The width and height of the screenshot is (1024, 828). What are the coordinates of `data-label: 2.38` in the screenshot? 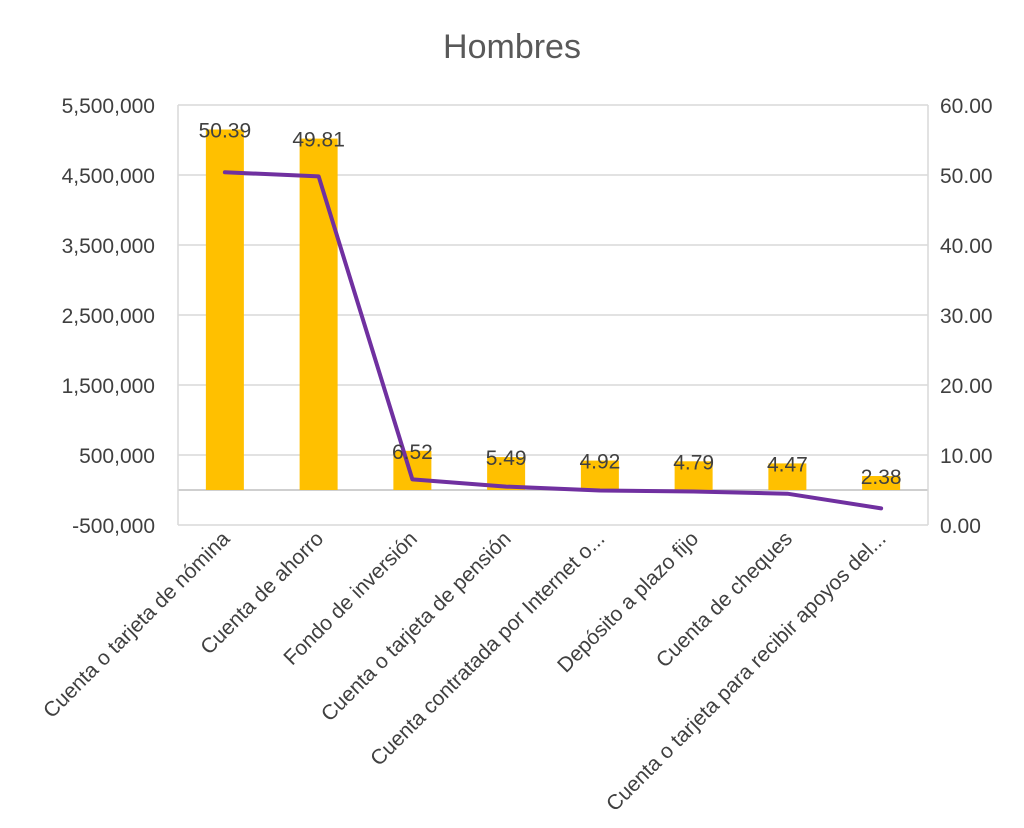 It's located at (881, 477).